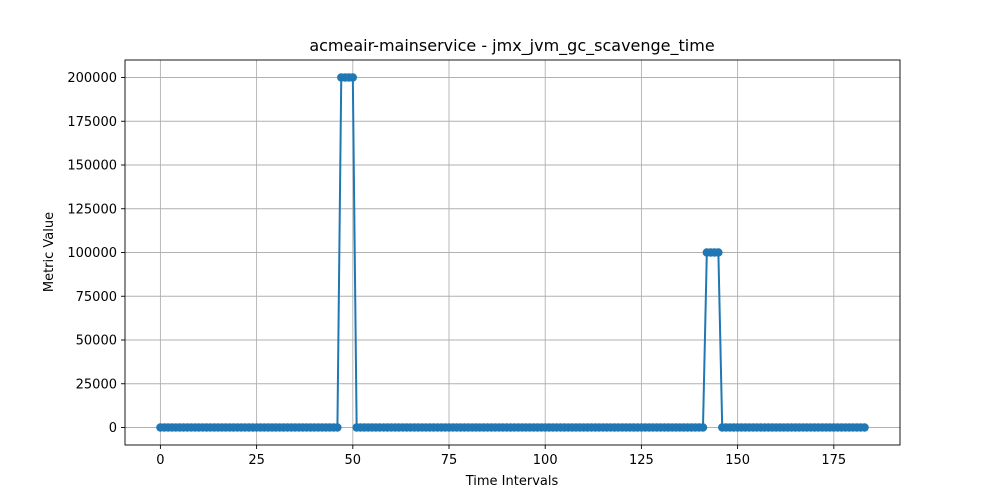 The image size is (1000, 500). I want to click on x-tick-label: 0, so click(160, 460).